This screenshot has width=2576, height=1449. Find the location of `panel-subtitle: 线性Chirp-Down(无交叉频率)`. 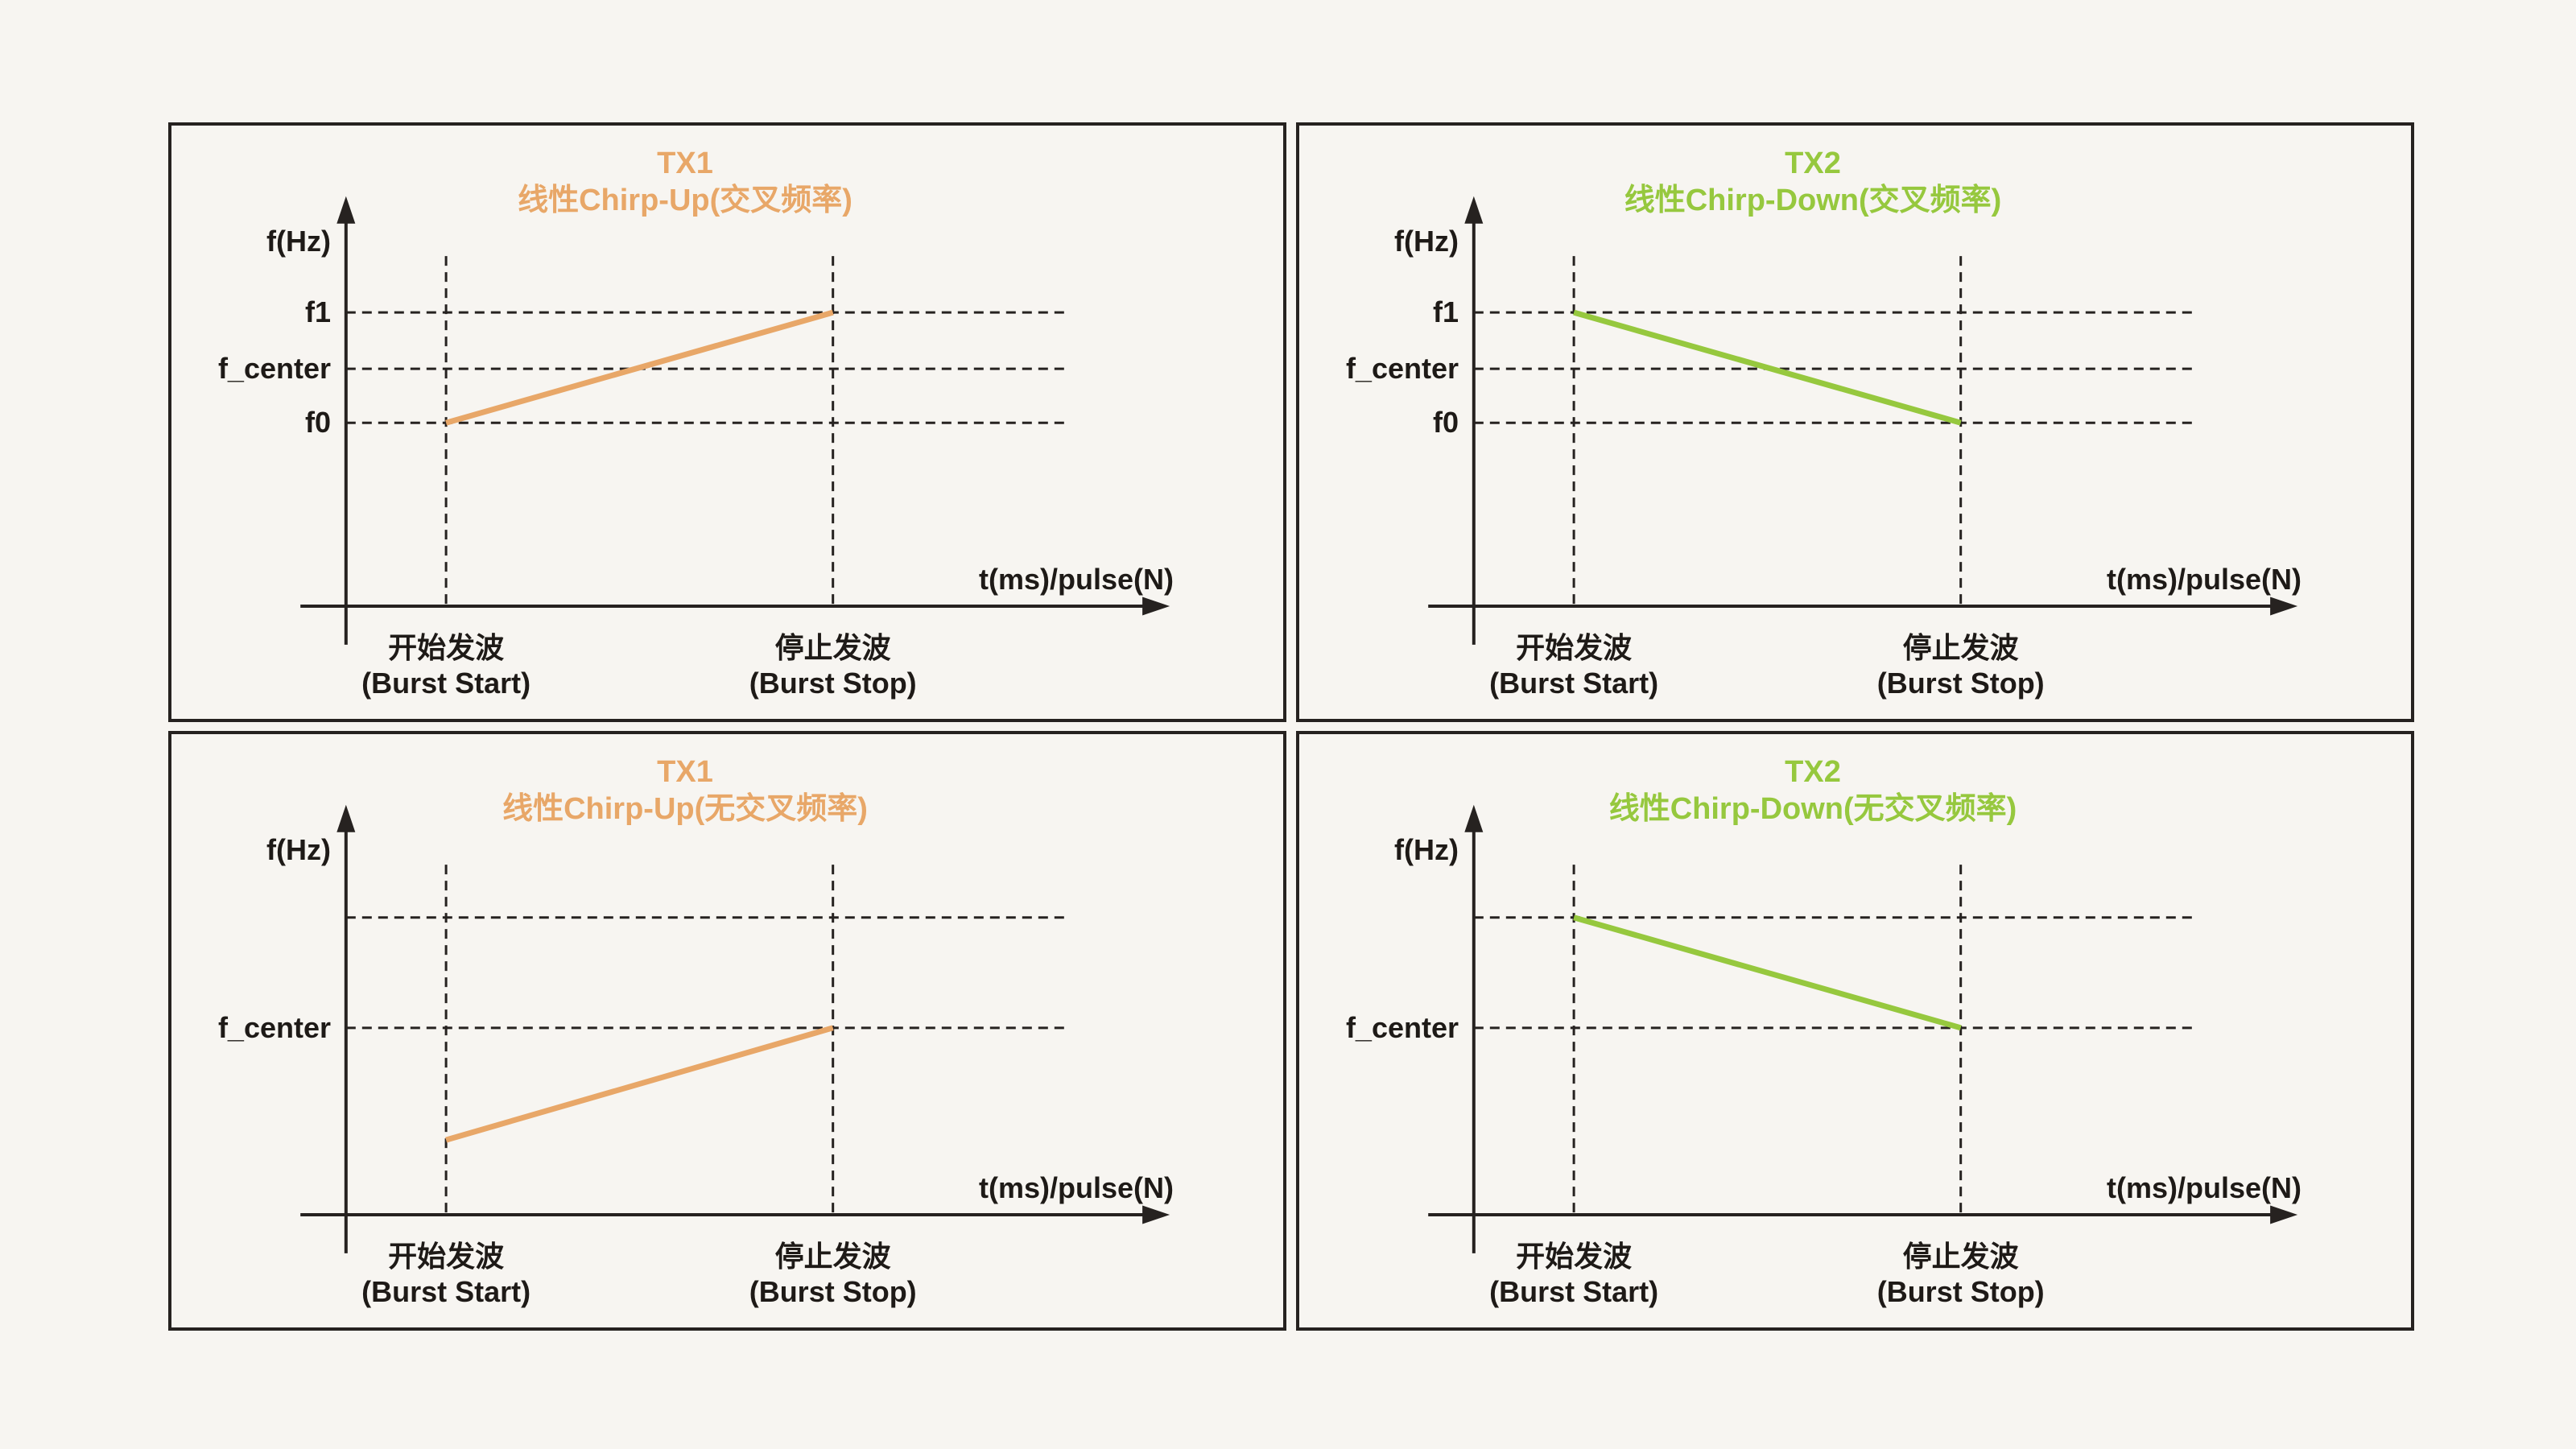

panel-subtitle: 线性Chirp-Down(无交叉频率) is located at coordinates (1812, 809).